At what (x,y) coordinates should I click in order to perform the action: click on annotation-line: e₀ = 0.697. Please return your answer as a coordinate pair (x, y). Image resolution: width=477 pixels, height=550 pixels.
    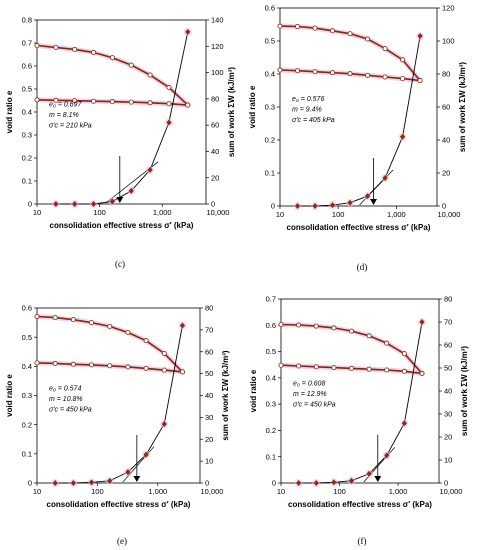
    Looking at the image, I should click on (65, 104).